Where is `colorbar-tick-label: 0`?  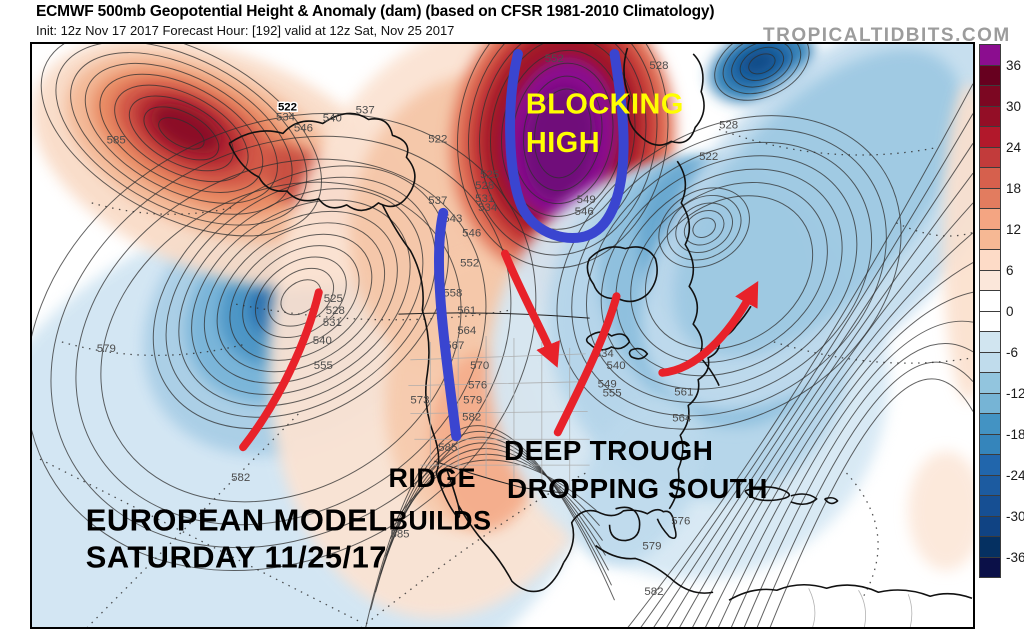
colorbar-tick-label: 0 is located at coordinates (1010, 311).